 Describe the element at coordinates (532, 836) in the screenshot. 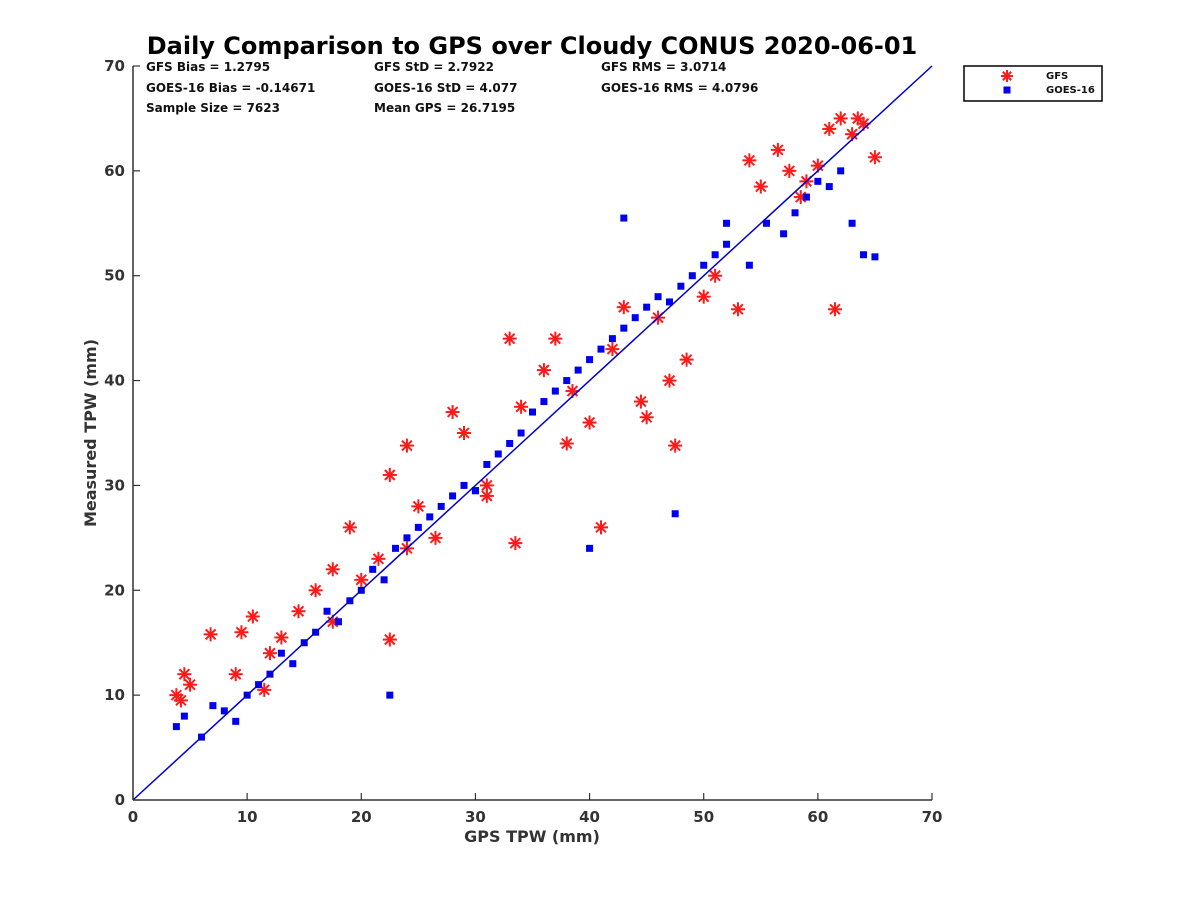

I see `x-axis-label: GPS TPW (mm)` at that location.